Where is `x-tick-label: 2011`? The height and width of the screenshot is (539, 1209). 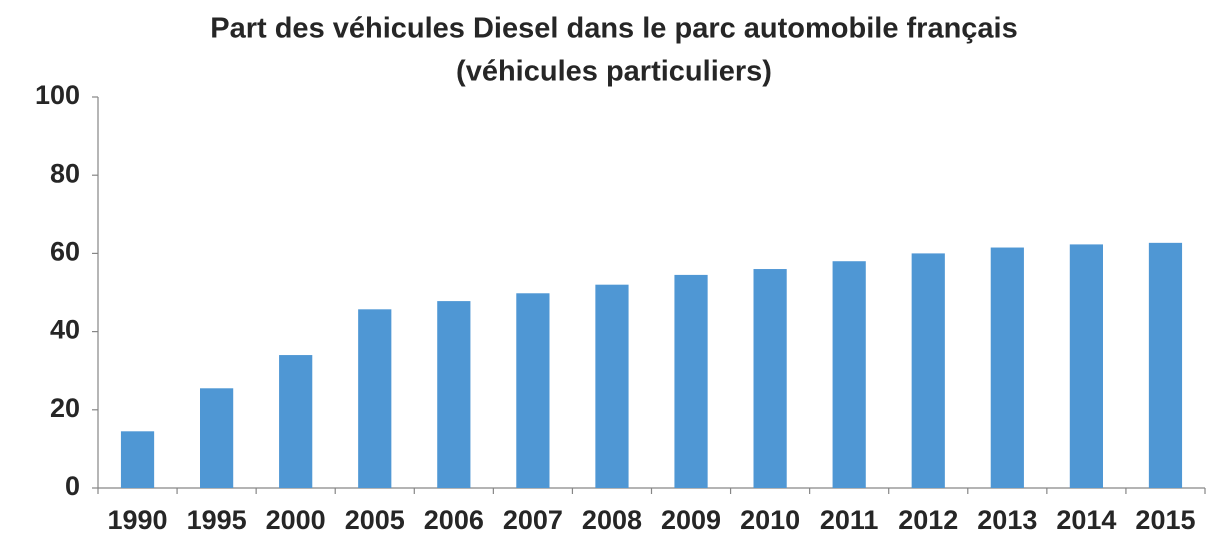 x-tick-label: 2011 is located at coordinates (849, 520).